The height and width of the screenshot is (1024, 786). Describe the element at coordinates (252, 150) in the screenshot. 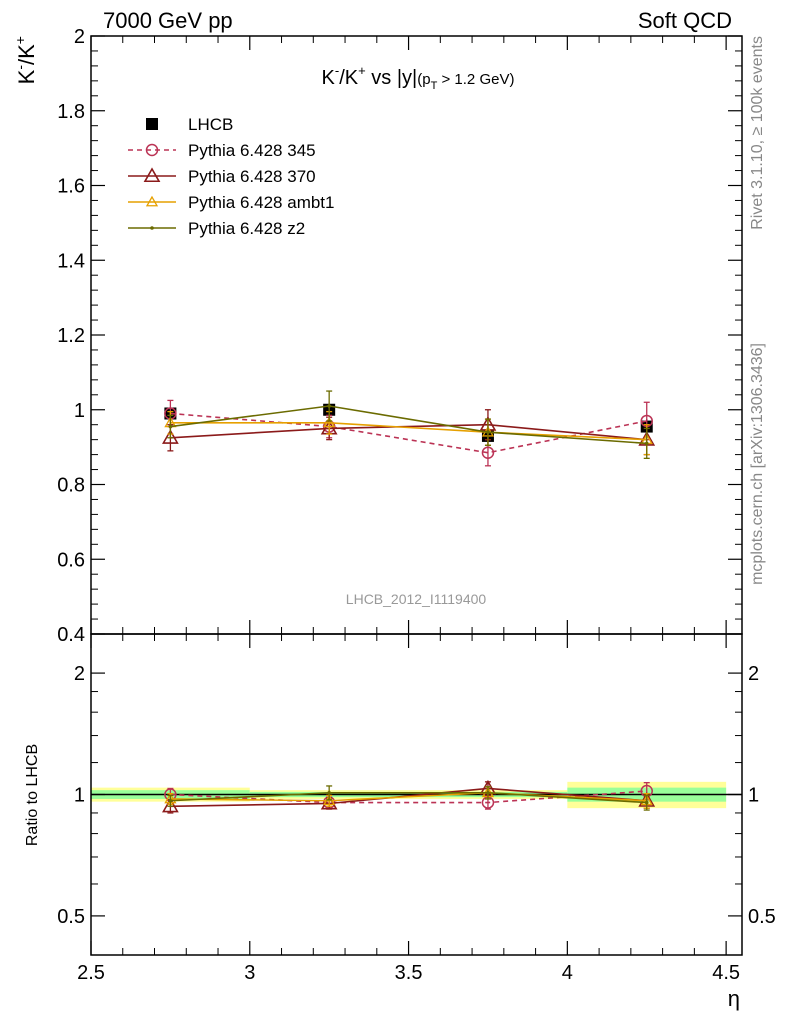

I see `legend-label: Pythia 6.428 345` at that location.